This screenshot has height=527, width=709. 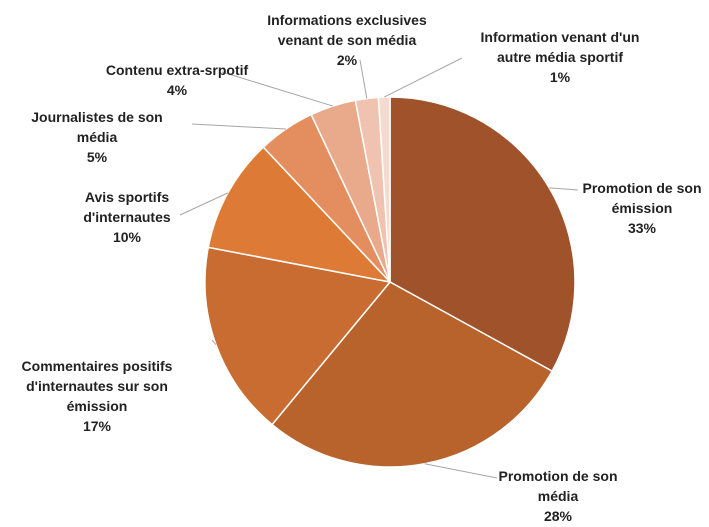 What do you see at coordinates (642, 198) in the screenshot?
I see `category-label: Promotion de son émission` at bounding box center [642, 198].